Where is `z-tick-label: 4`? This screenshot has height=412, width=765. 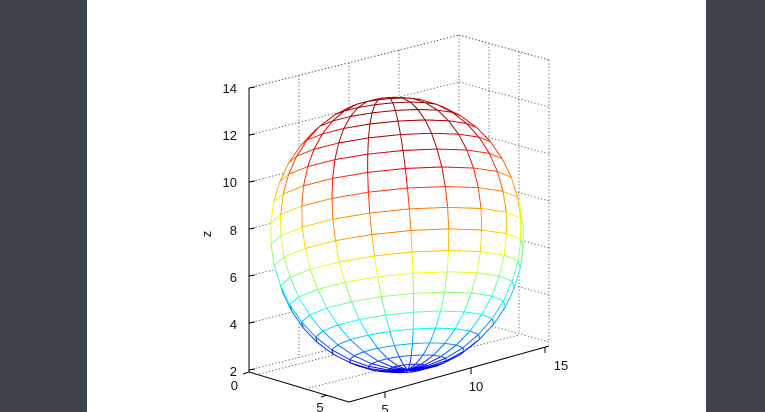
z-tick-label: 4 is located at coordinates (233, 324).